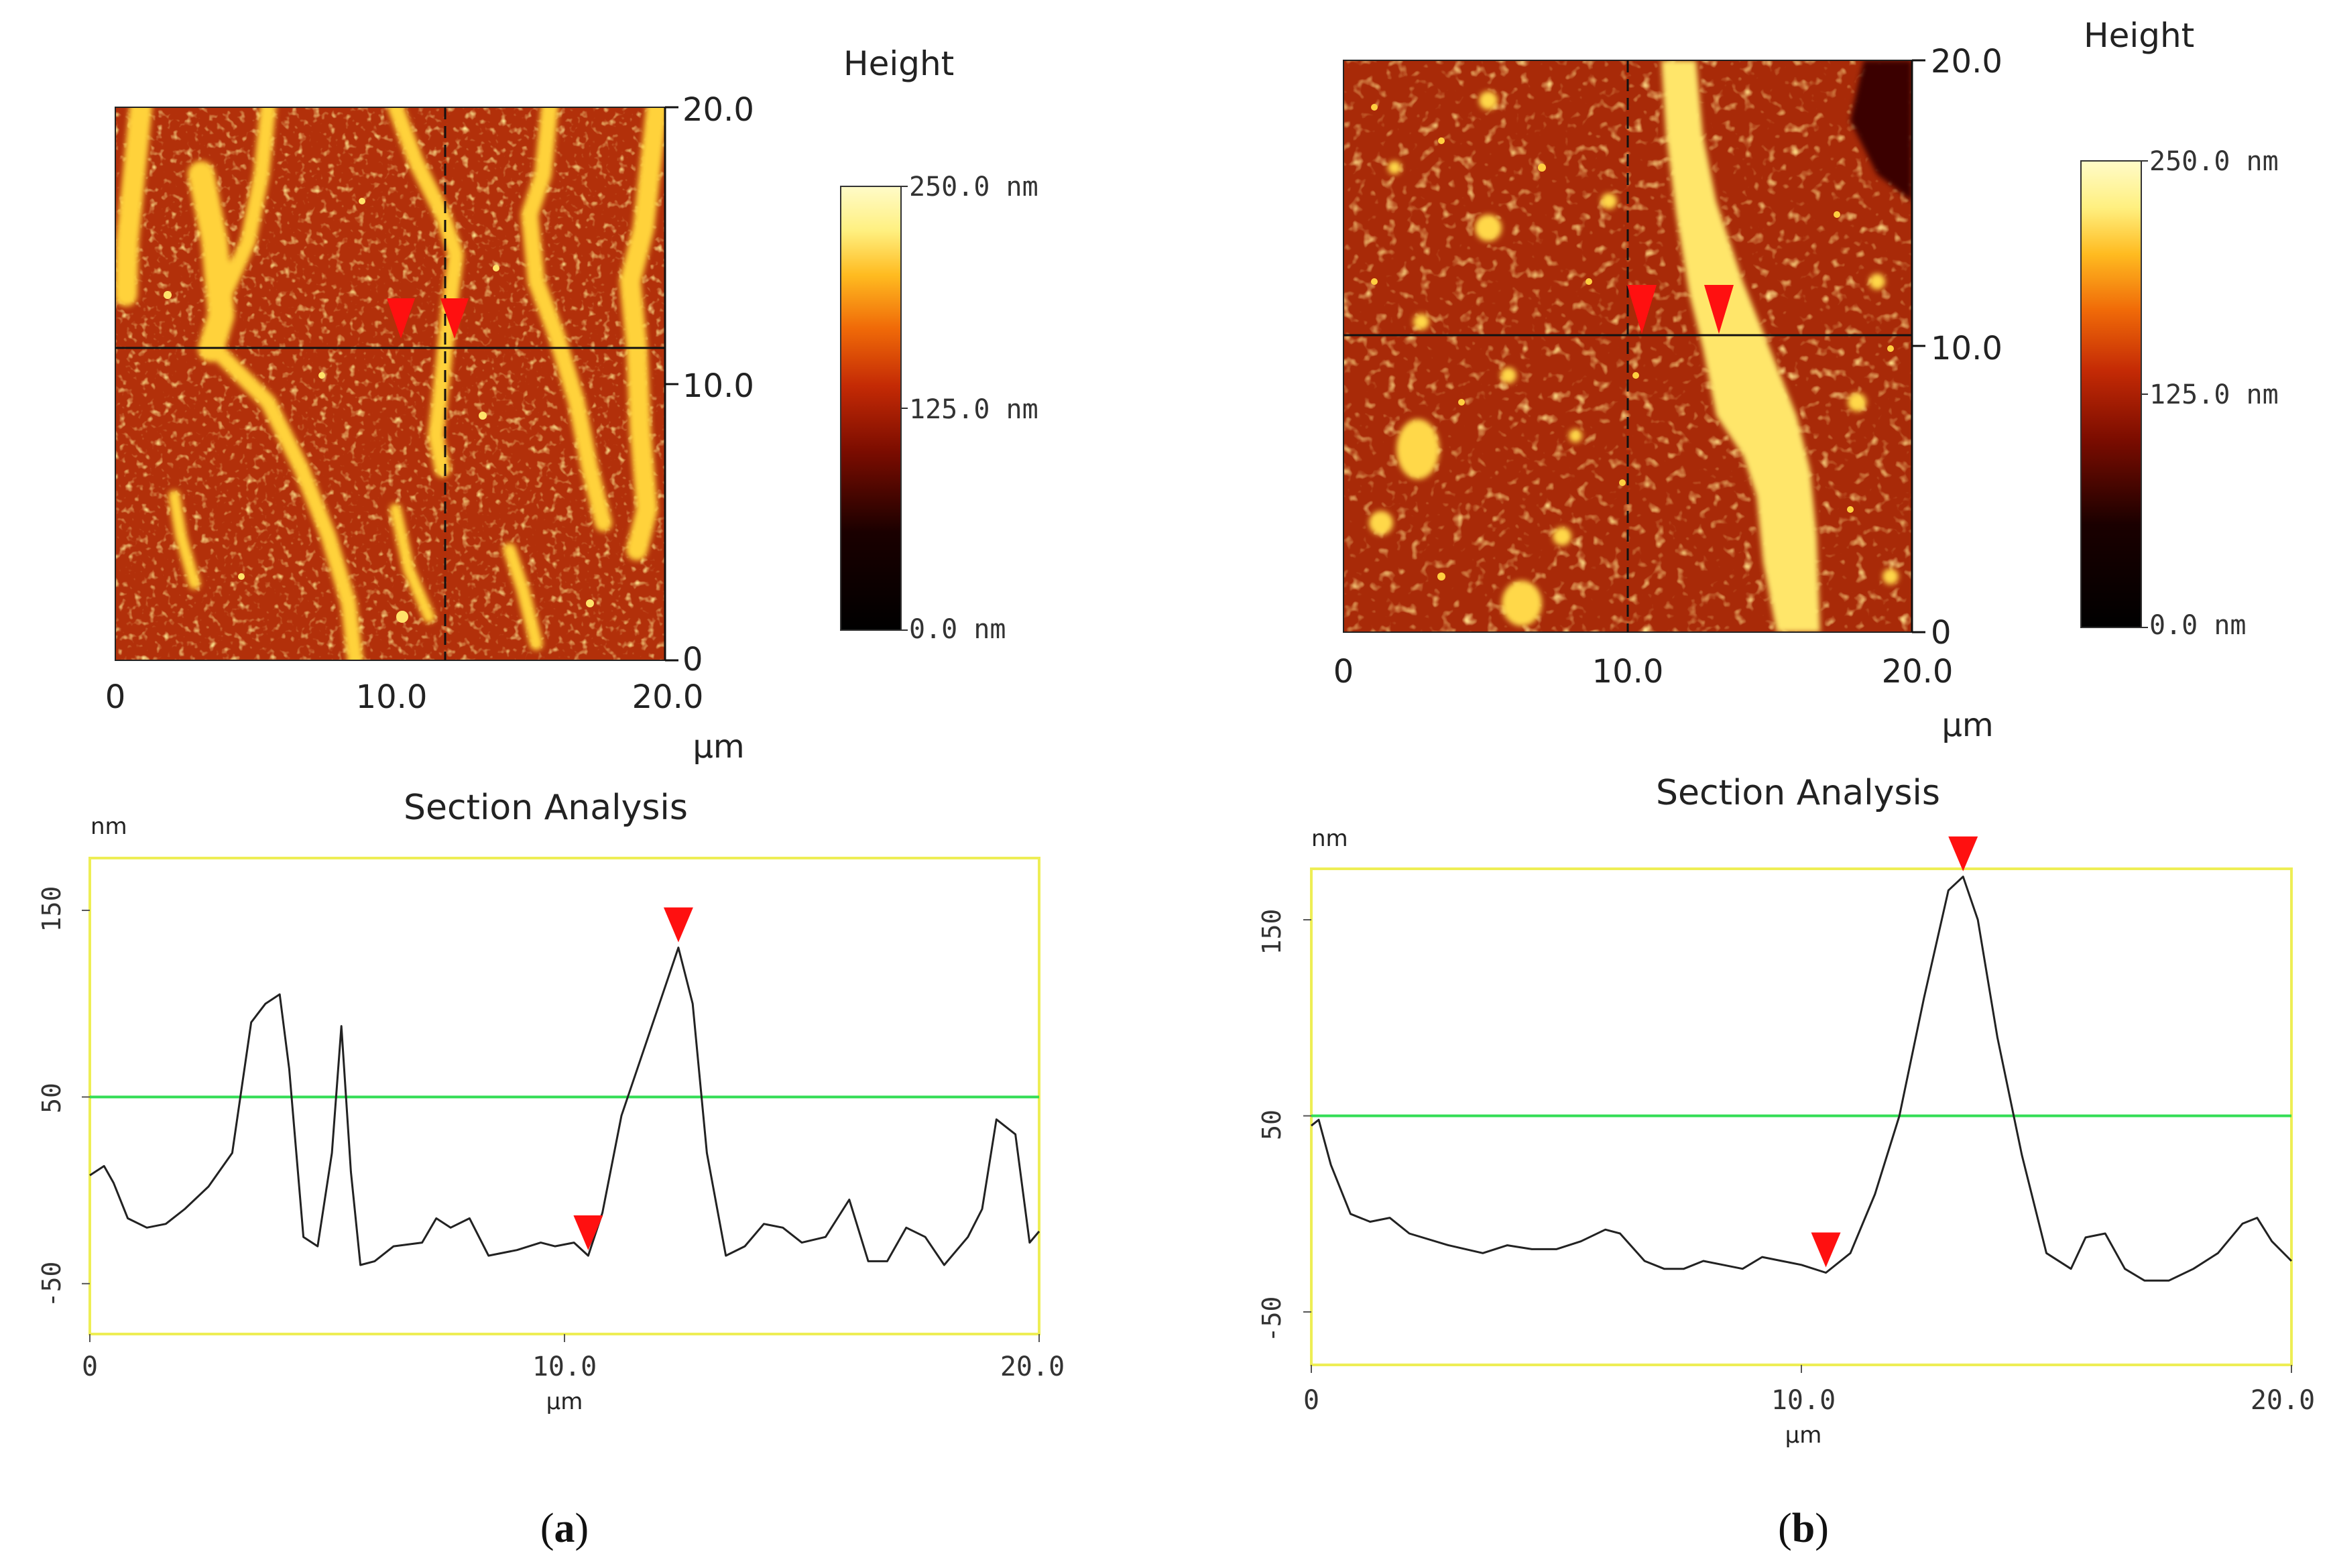 The height and width of the screenshot is (1568, 2331). Describe the element at coordinates (564, 1367) in the screenshot. I see `panel-a-section-x-tick-10: 10.0` at that location.